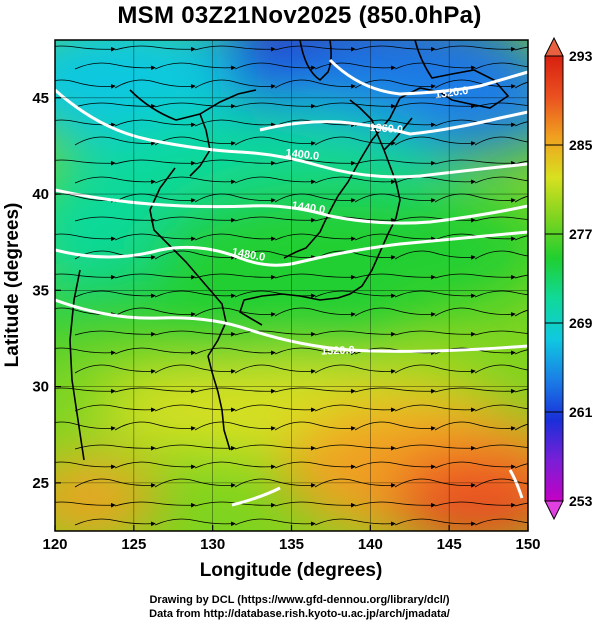 The image size is (599, 625). I want to click on y-tick-label: 45, so click(40, 98).